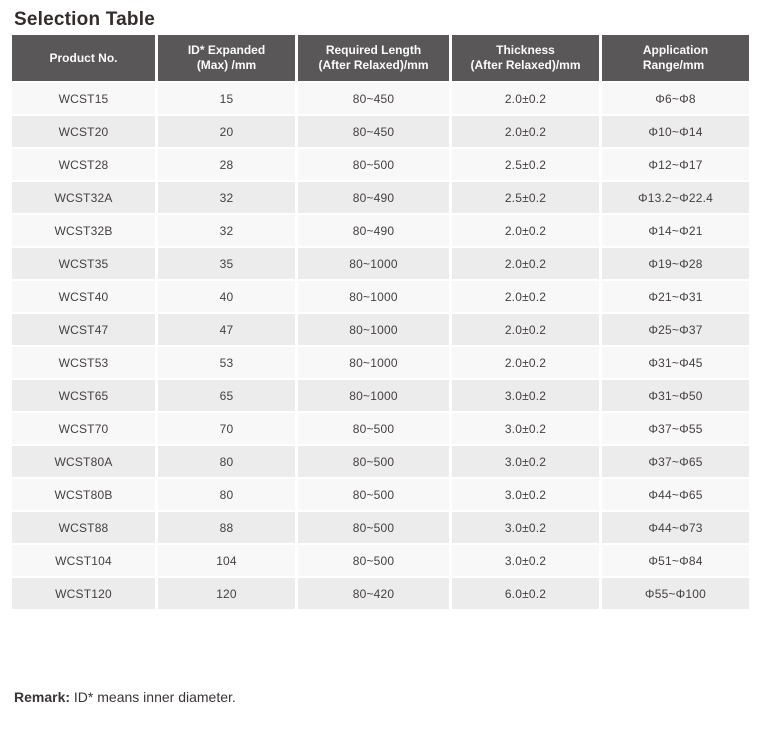 The width and height of the screenshot is (758, 730). I want to click on table-row: WCST120 120 80~420 6.0±0.2 Φ55~Φ100, so click(380, 593).